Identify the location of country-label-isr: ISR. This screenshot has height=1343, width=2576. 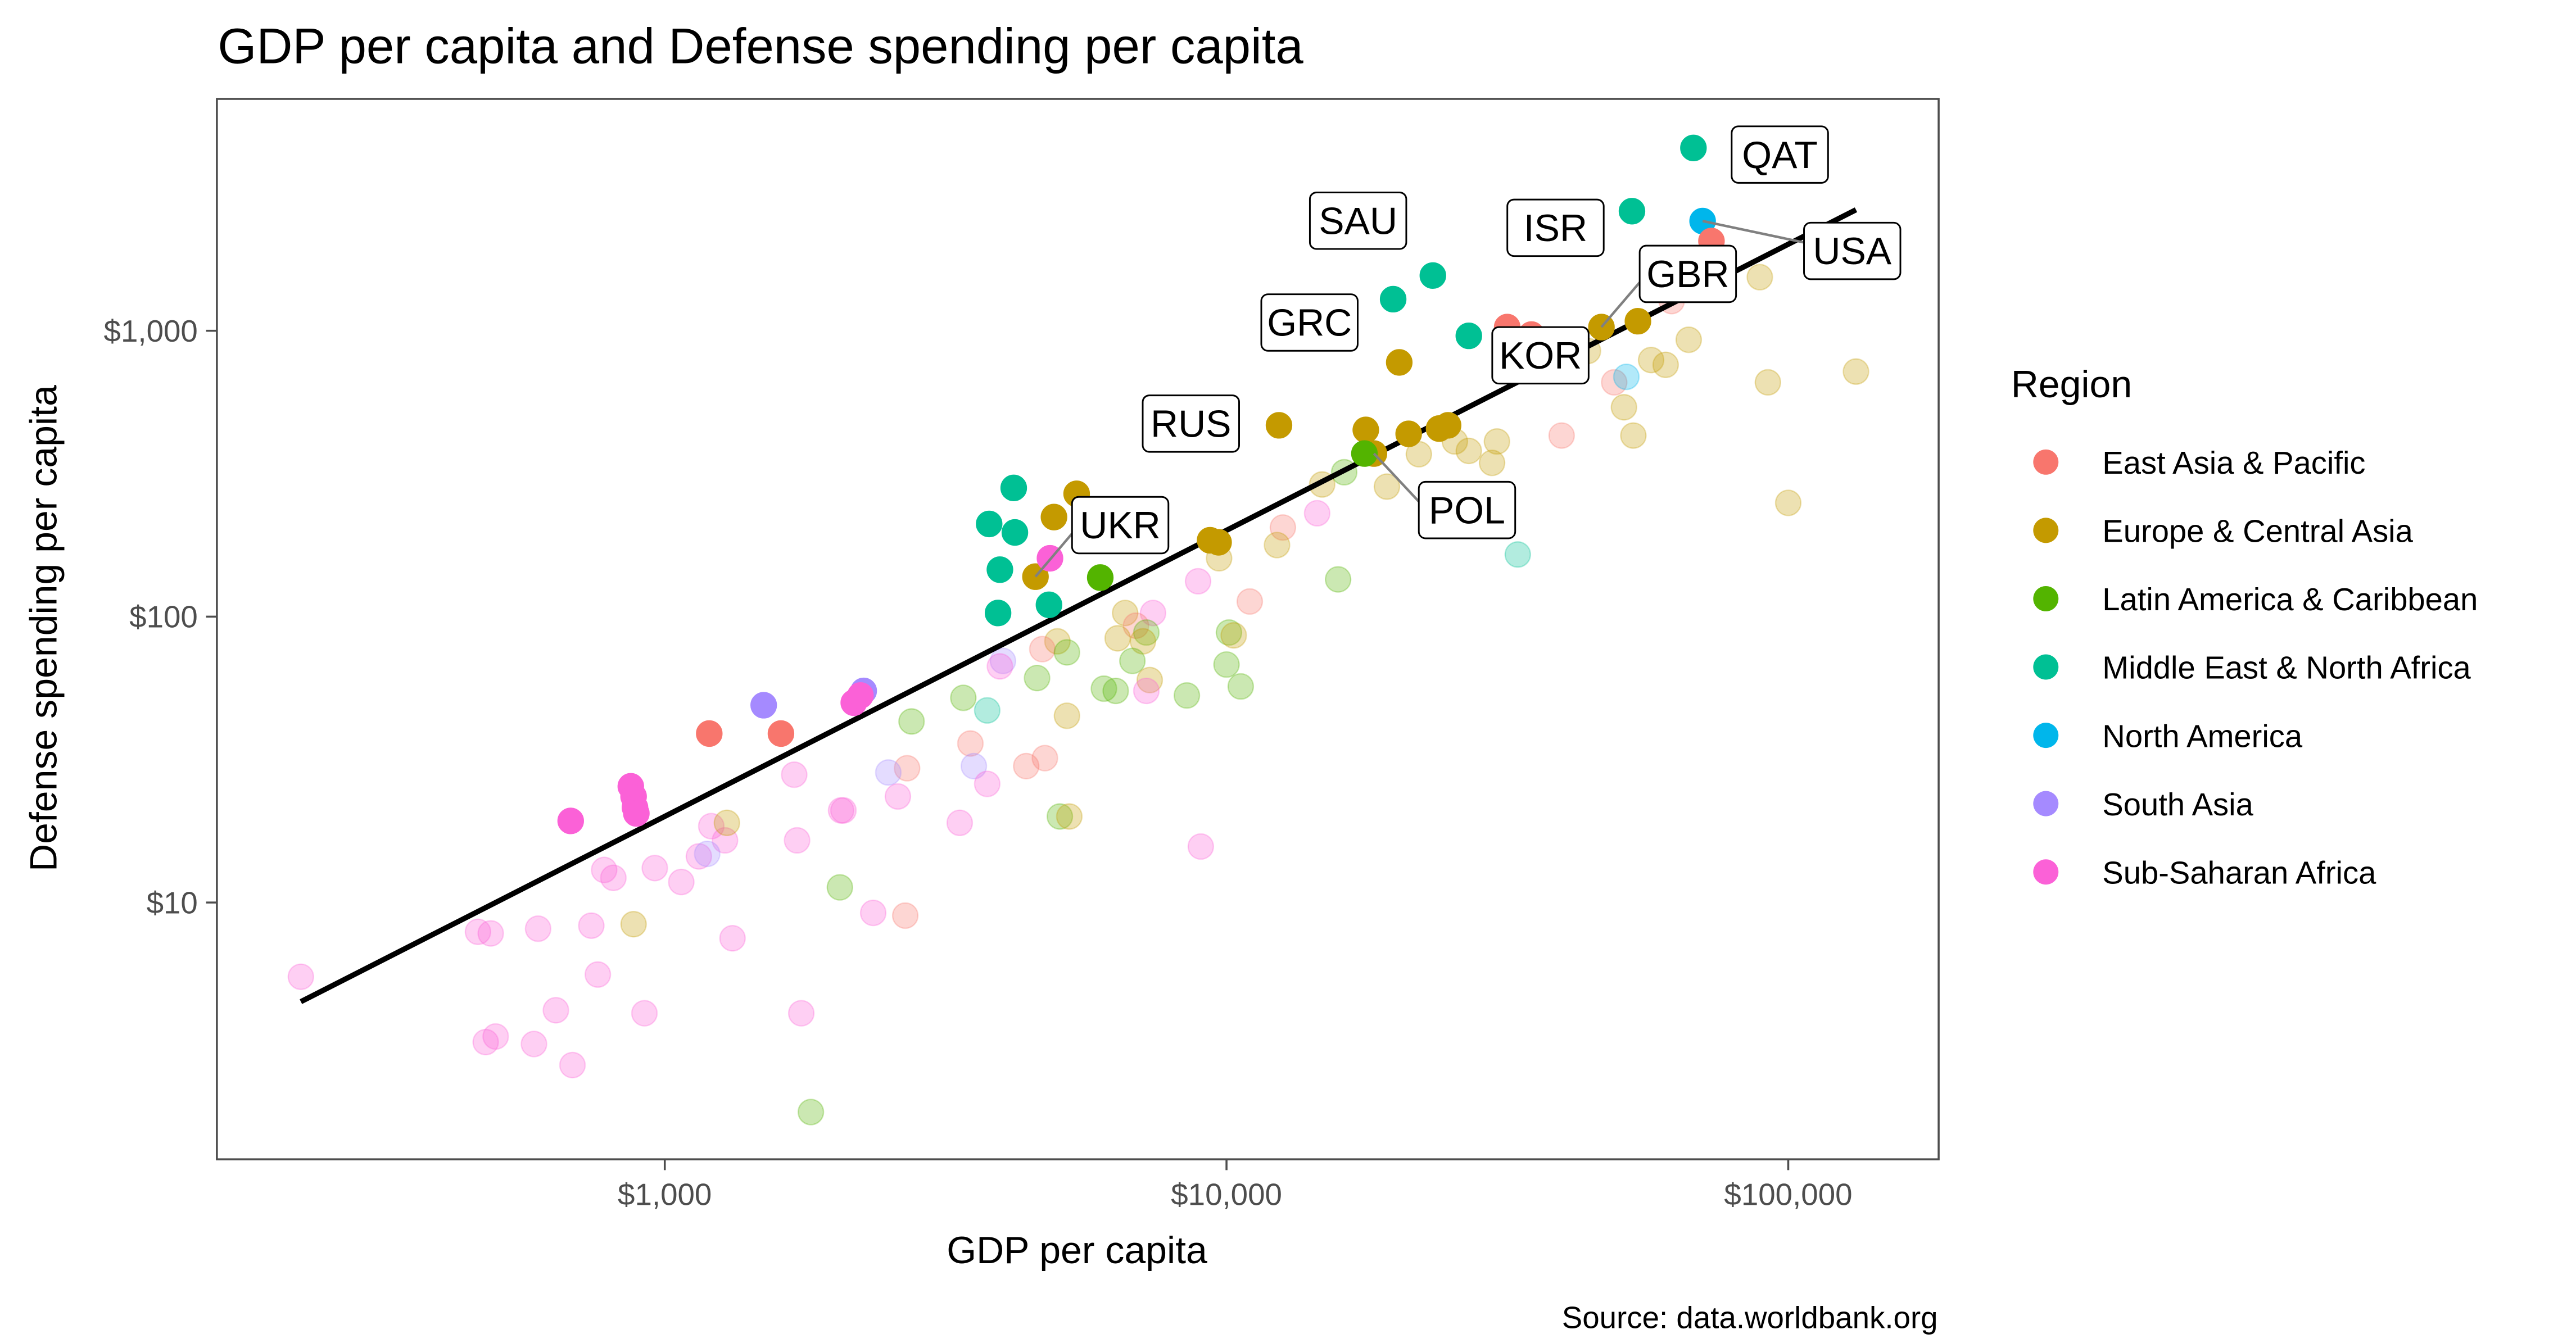
(1555, 227).